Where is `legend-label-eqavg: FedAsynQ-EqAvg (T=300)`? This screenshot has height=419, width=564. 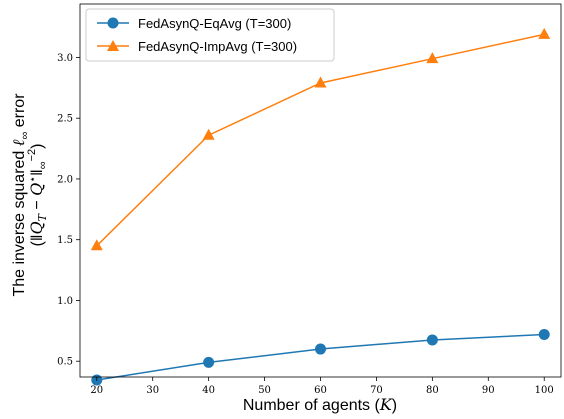 legend-label-eqavg: FedAsynQ-EqAvg (T=300) is located at coordinates (214, 23).